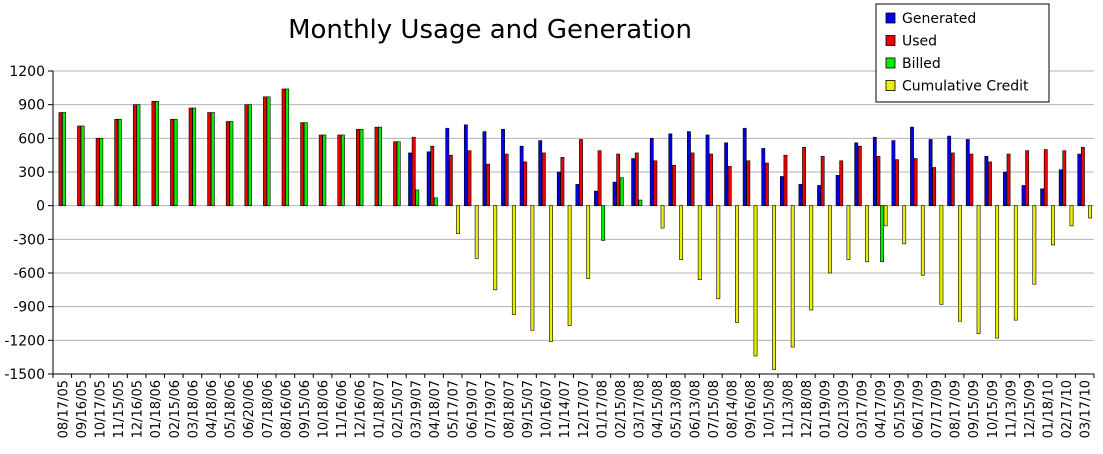 This screenshot has height=454, width=1103. Describe the element at coordinates (974, 409) in the screenshot. I see `x-tick-label: 09/15/09` at that location.